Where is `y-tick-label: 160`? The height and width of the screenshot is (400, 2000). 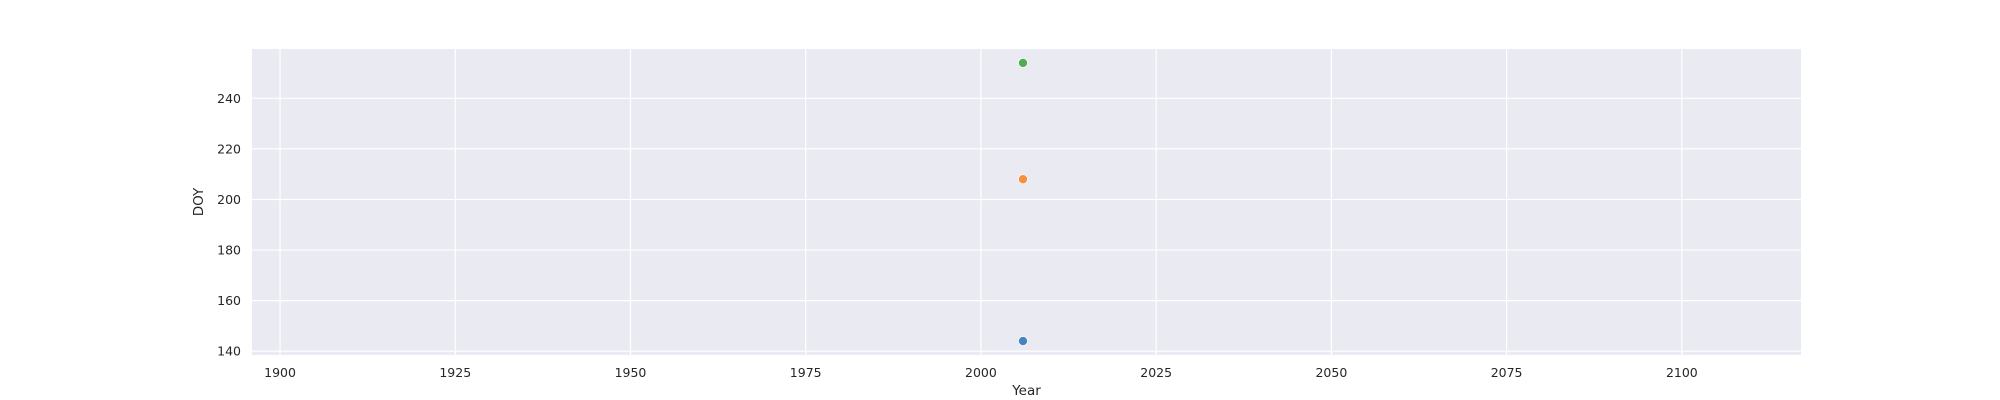
y-tick-label: 160 is located at coordinates (229, 300).